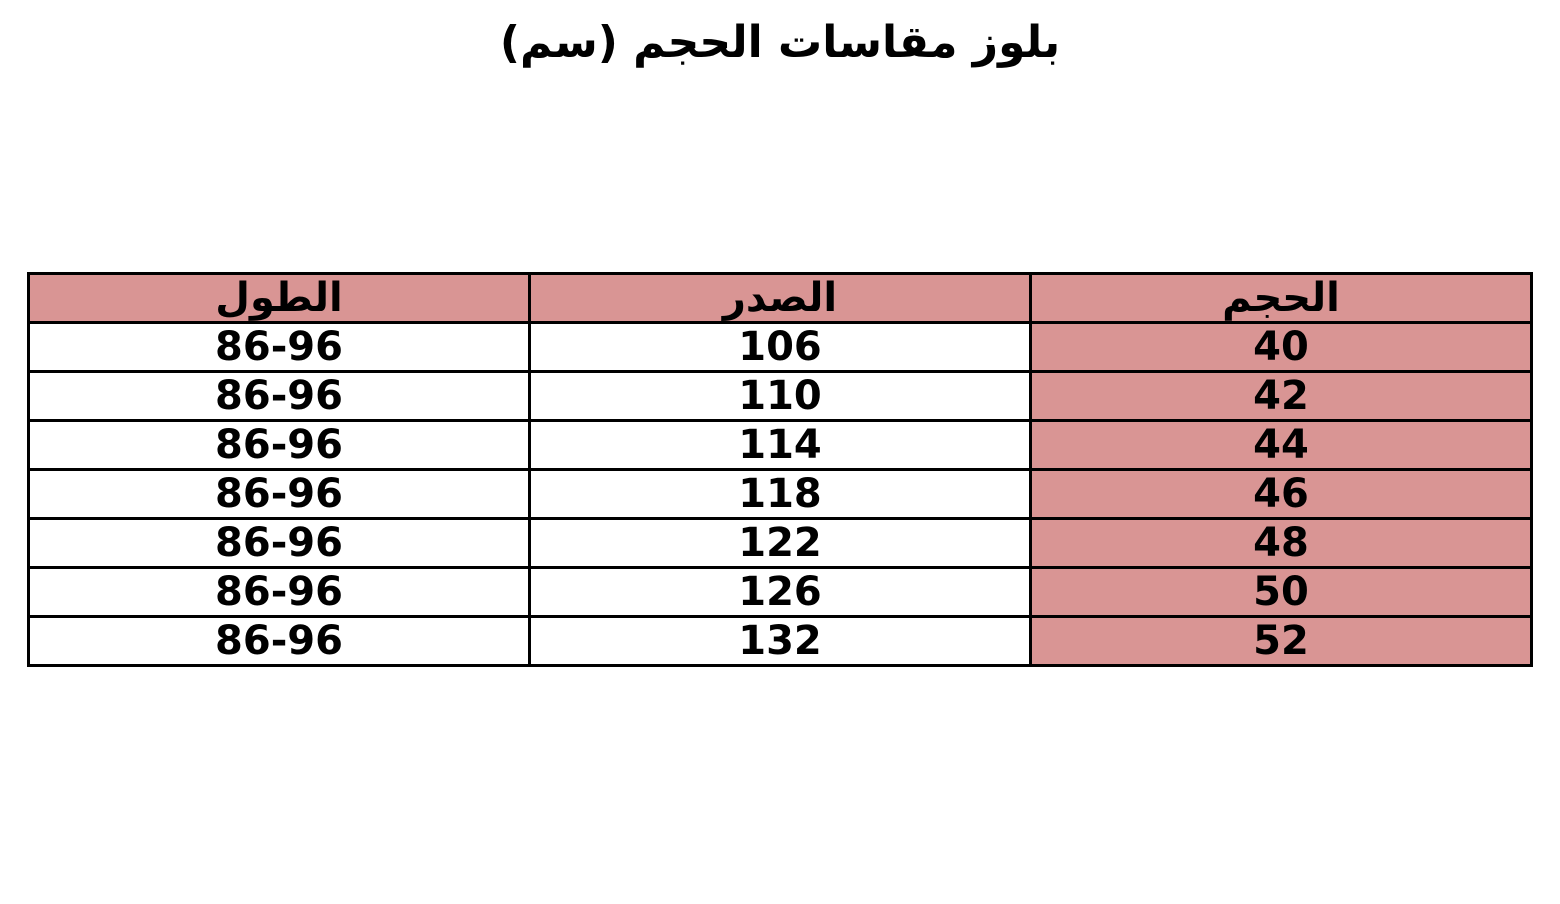  I want to click on cell-chest: 110, so click(780, 396).